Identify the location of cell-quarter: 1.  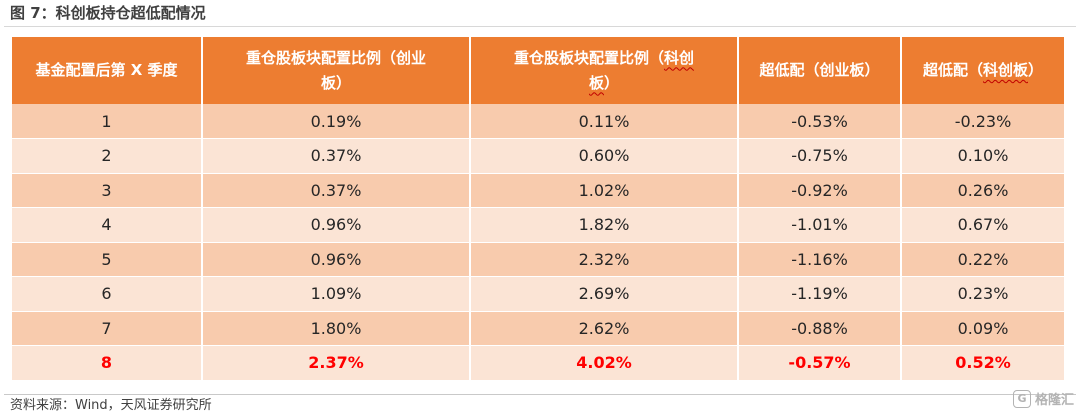
(107, 121).